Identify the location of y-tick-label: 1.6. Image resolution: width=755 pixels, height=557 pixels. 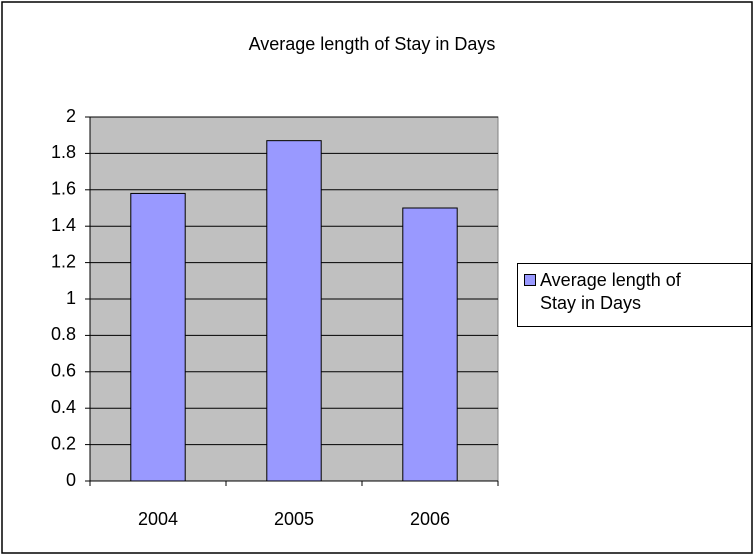
(63, 189).